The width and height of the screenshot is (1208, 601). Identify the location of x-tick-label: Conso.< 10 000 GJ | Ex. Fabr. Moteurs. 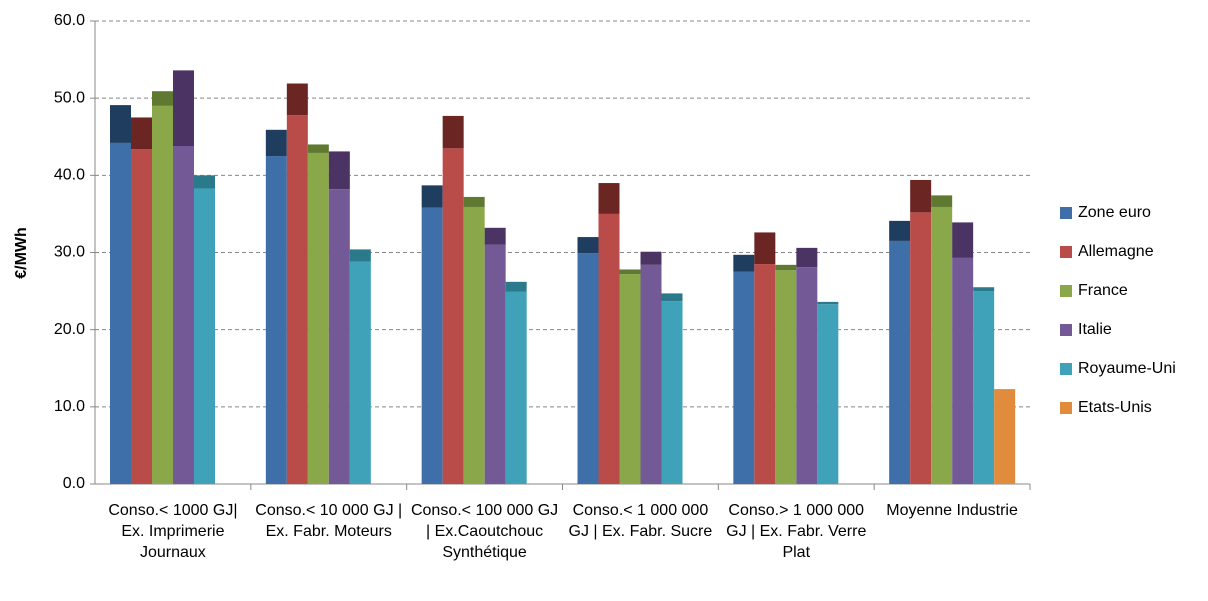
(329, 521).